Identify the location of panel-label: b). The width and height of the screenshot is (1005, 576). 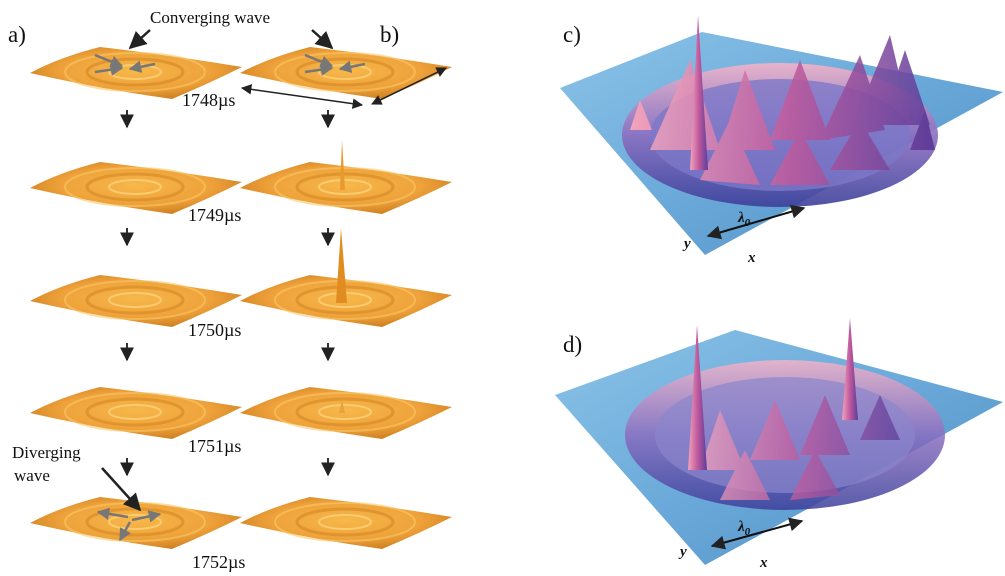
(389, 34).